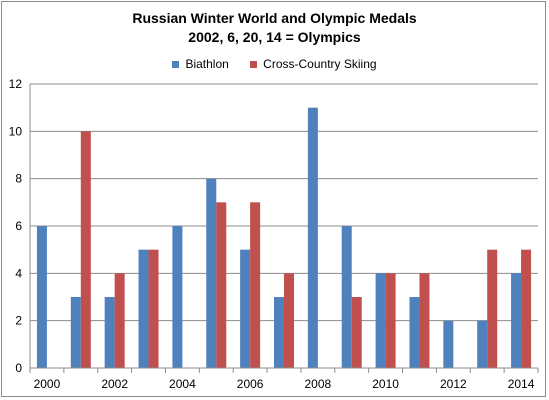  I want to click on x-tick-label: 2006, so click(250, 384).